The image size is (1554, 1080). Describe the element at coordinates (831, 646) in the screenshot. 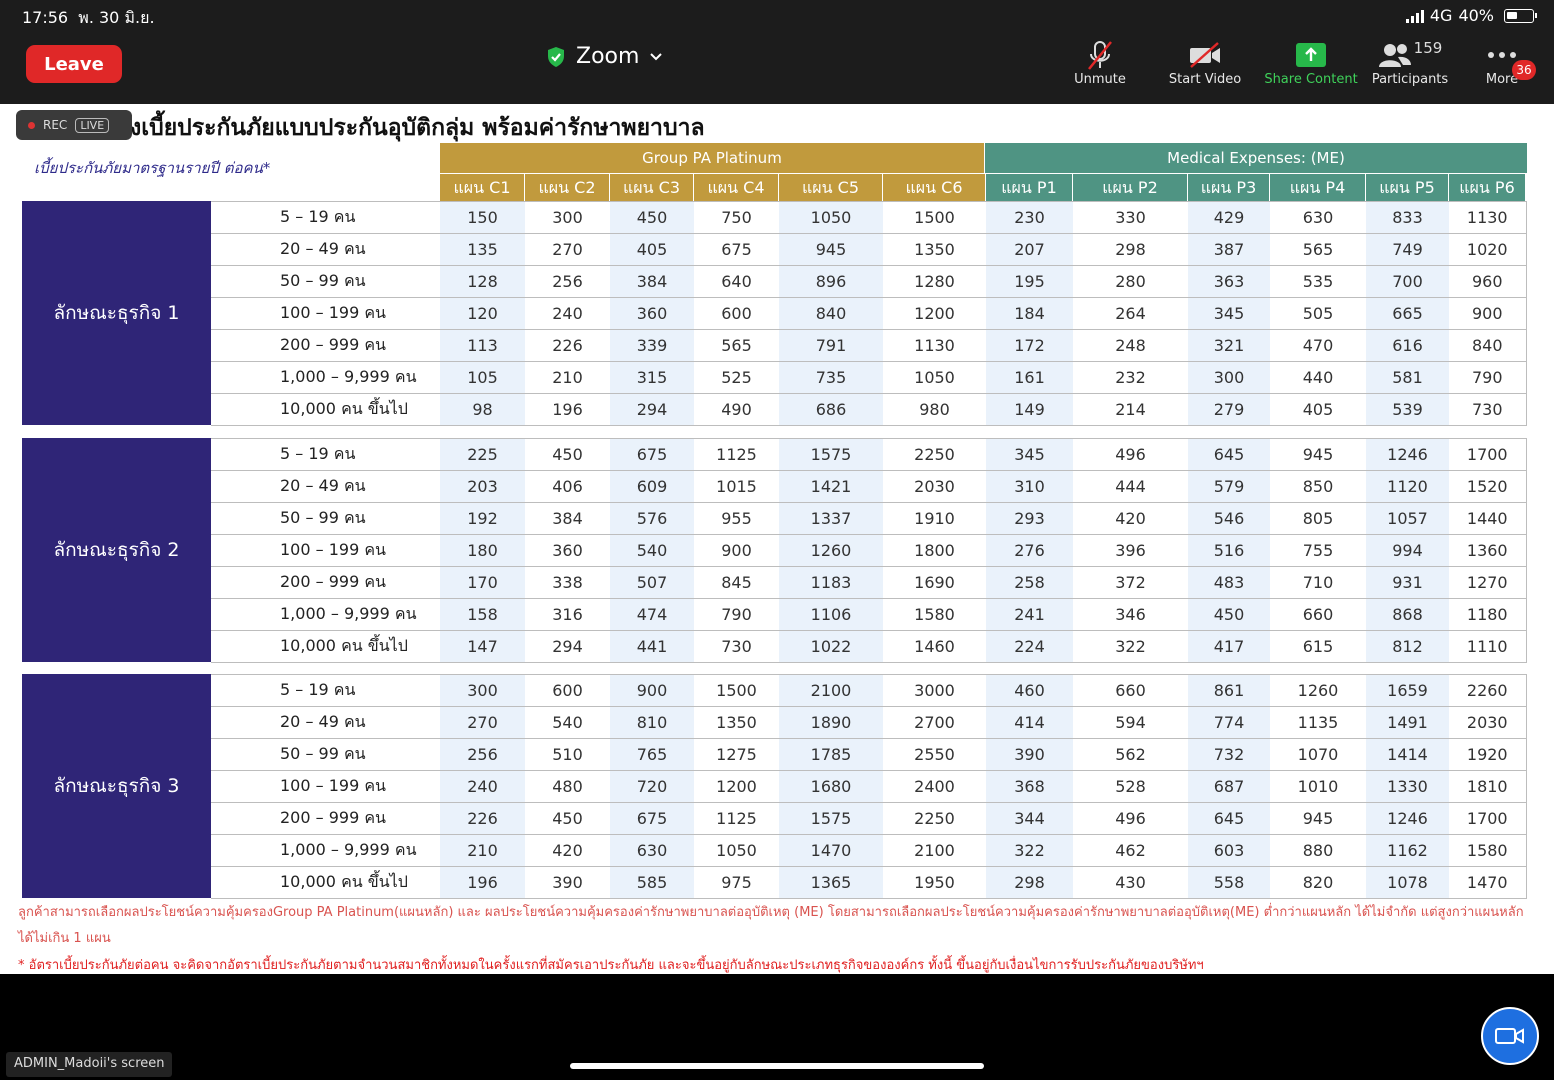

I see `premium-cell: 1022` at that location.